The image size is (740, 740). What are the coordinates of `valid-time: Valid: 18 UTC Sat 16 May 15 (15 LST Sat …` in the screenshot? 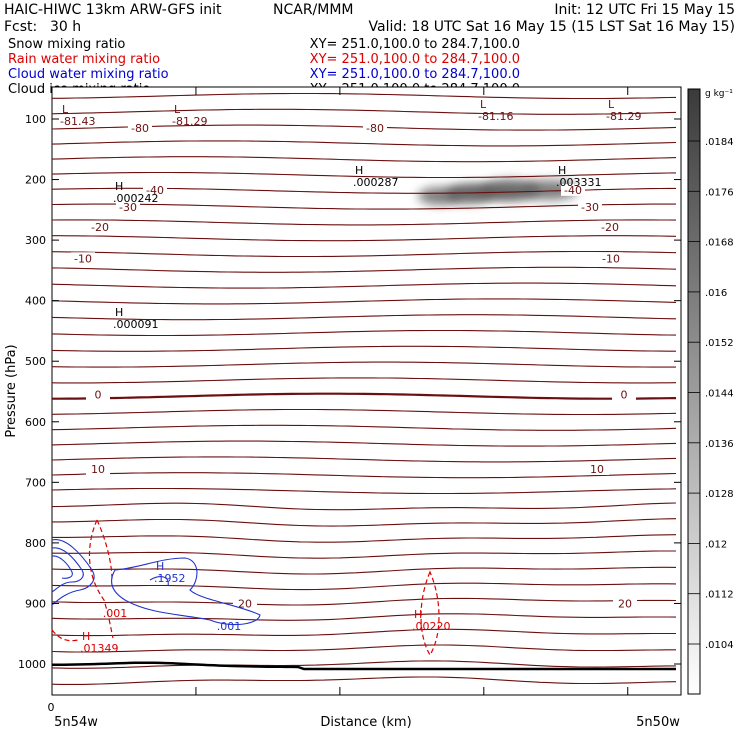 It's located at (552, 27).